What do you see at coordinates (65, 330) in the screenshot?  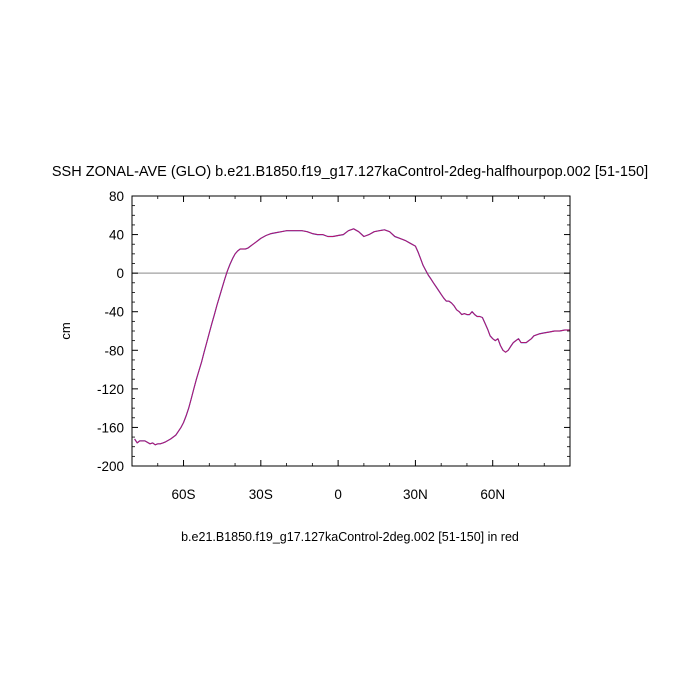 I see `y-axis-label: cm` at bounding box center [65, 330].